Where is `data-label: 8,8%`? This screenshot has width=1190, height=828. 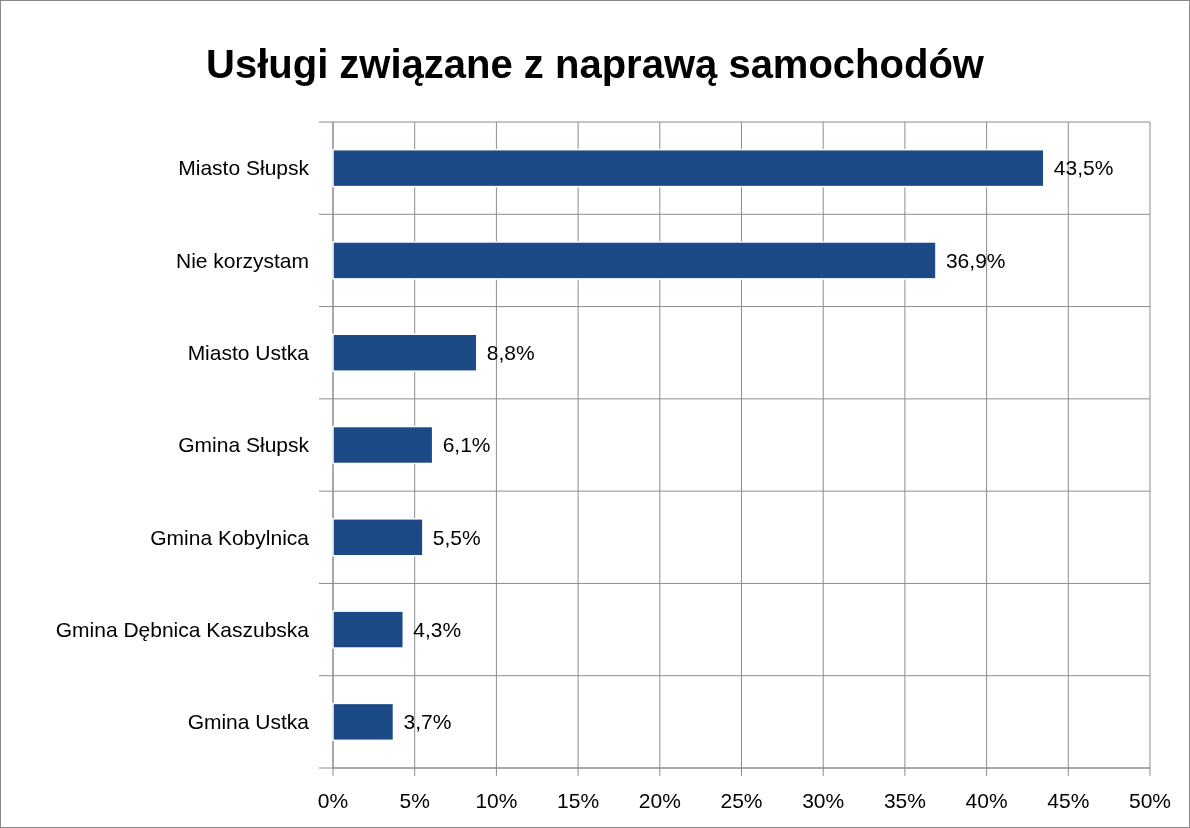 data-label: 8,8% is located at coordinates (510, 353).